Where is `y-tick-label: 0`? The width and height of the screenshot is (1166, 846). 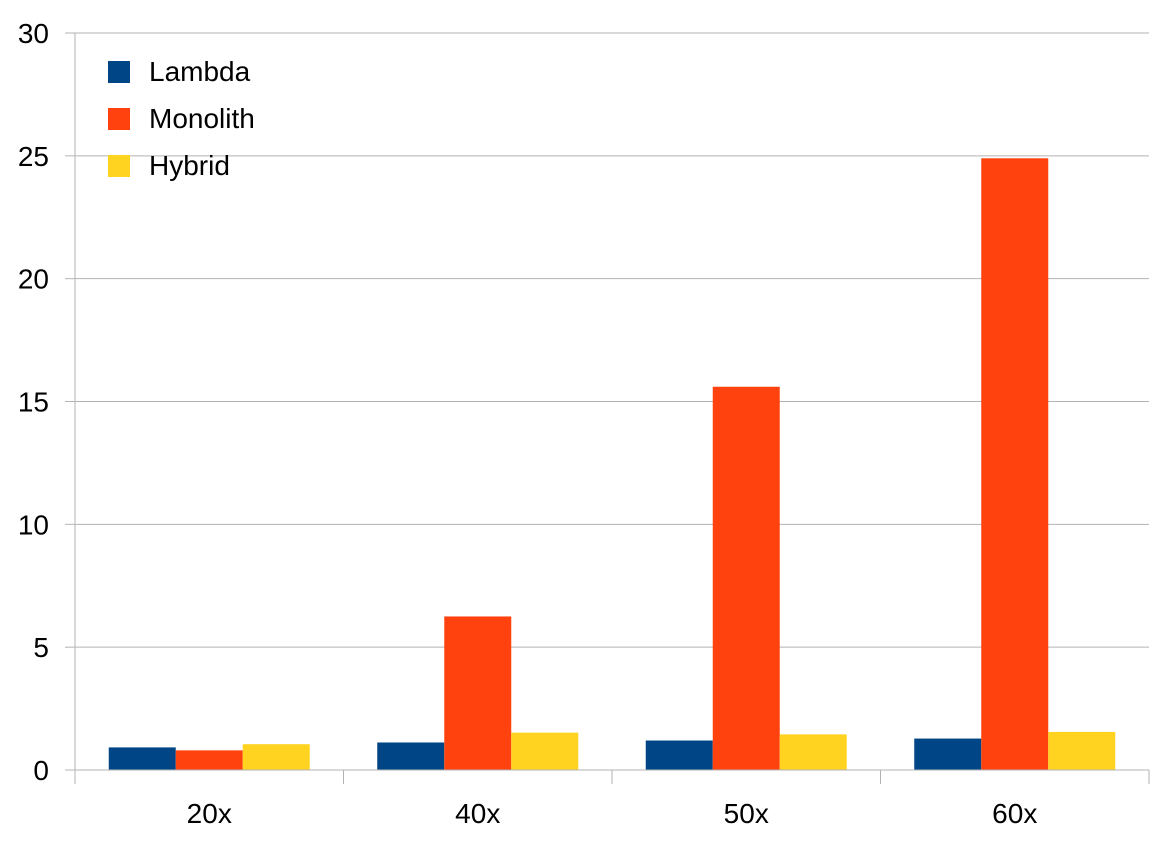 y-tick-label: 0 is located at coordinates (41, 770).